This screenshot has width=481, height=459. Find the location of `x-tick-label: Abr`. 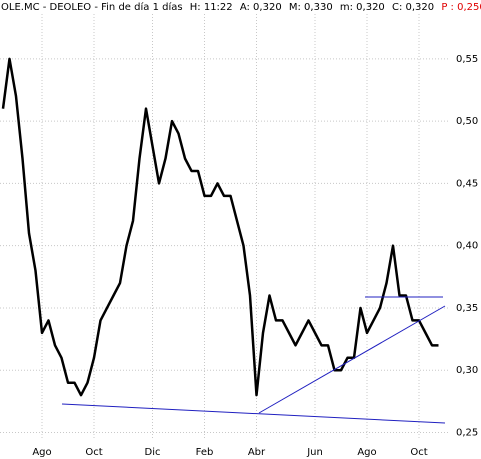

x-tick-label: Abr is located at coordinates (257, 452).